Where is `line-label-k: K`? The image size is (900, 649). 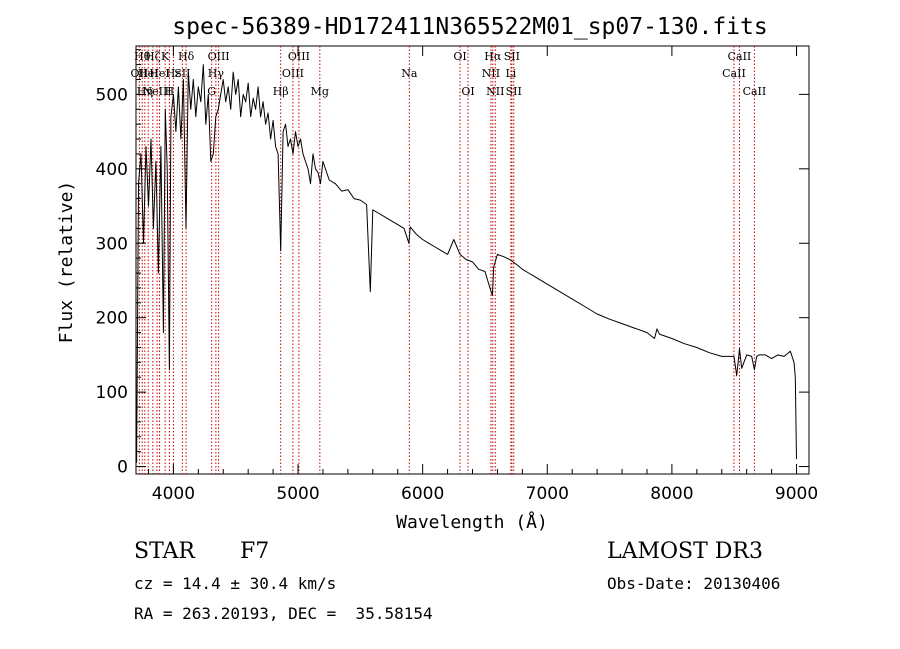 line-label-k: K is located at coordinates (165, 56).